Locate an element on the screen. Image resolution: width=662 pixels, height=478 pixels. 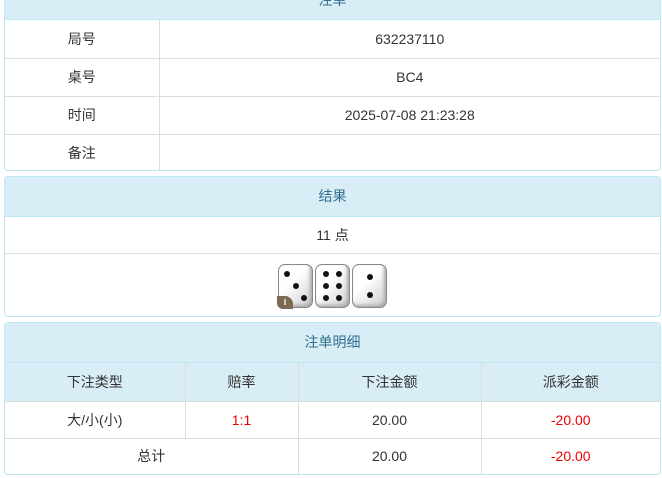
header-payout: 派彩金额 is located at coordinates (570, 382).